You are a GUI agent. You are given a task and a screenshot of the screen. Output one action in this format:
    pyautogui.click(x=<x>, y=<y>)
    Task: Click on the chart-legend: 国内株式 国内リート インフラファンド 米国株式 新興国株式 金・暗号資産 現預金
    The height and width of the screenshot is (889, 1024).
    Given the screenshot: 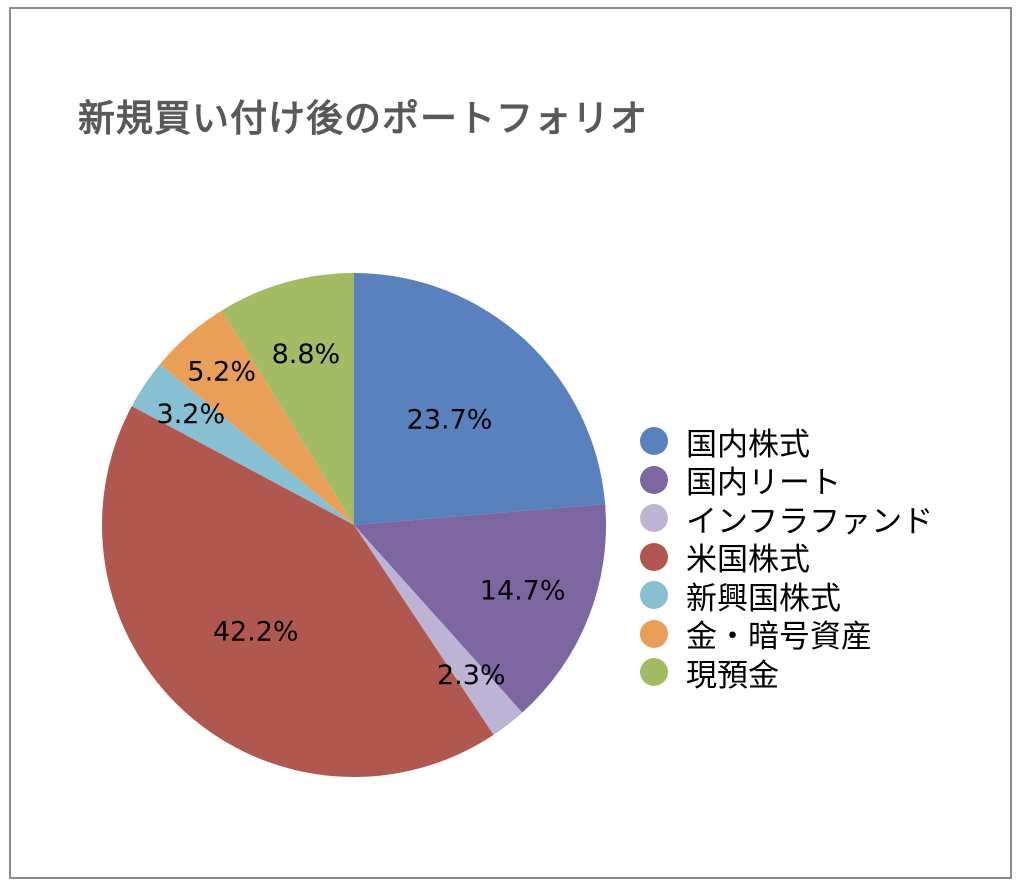 What is the action you would take?
    pyautogui.click(x=787, y=558)
    